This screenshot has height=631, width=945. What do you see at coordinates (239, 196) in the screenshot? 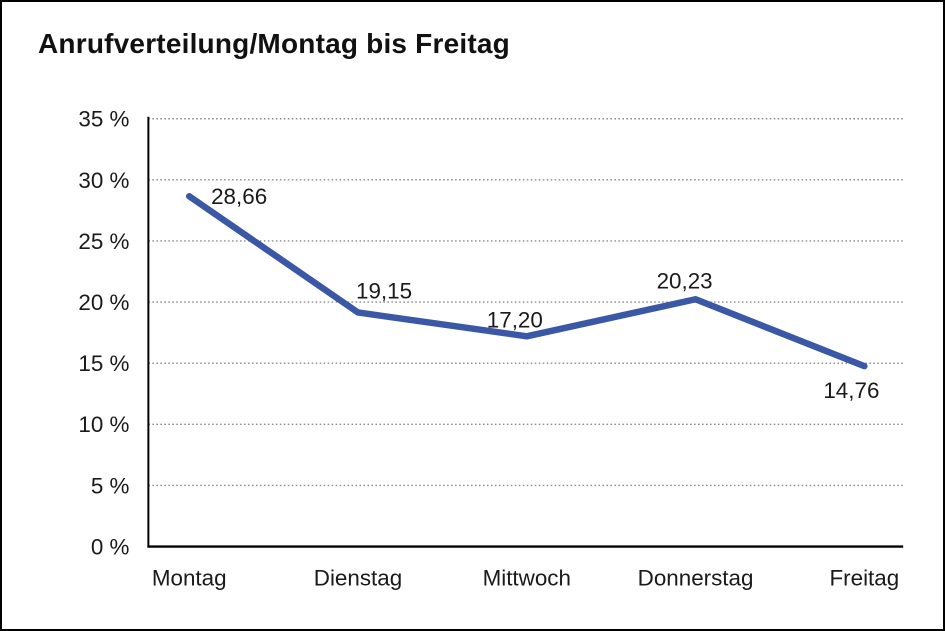
I see `data-point-label: 28,66` at bounding box center [239, 196].